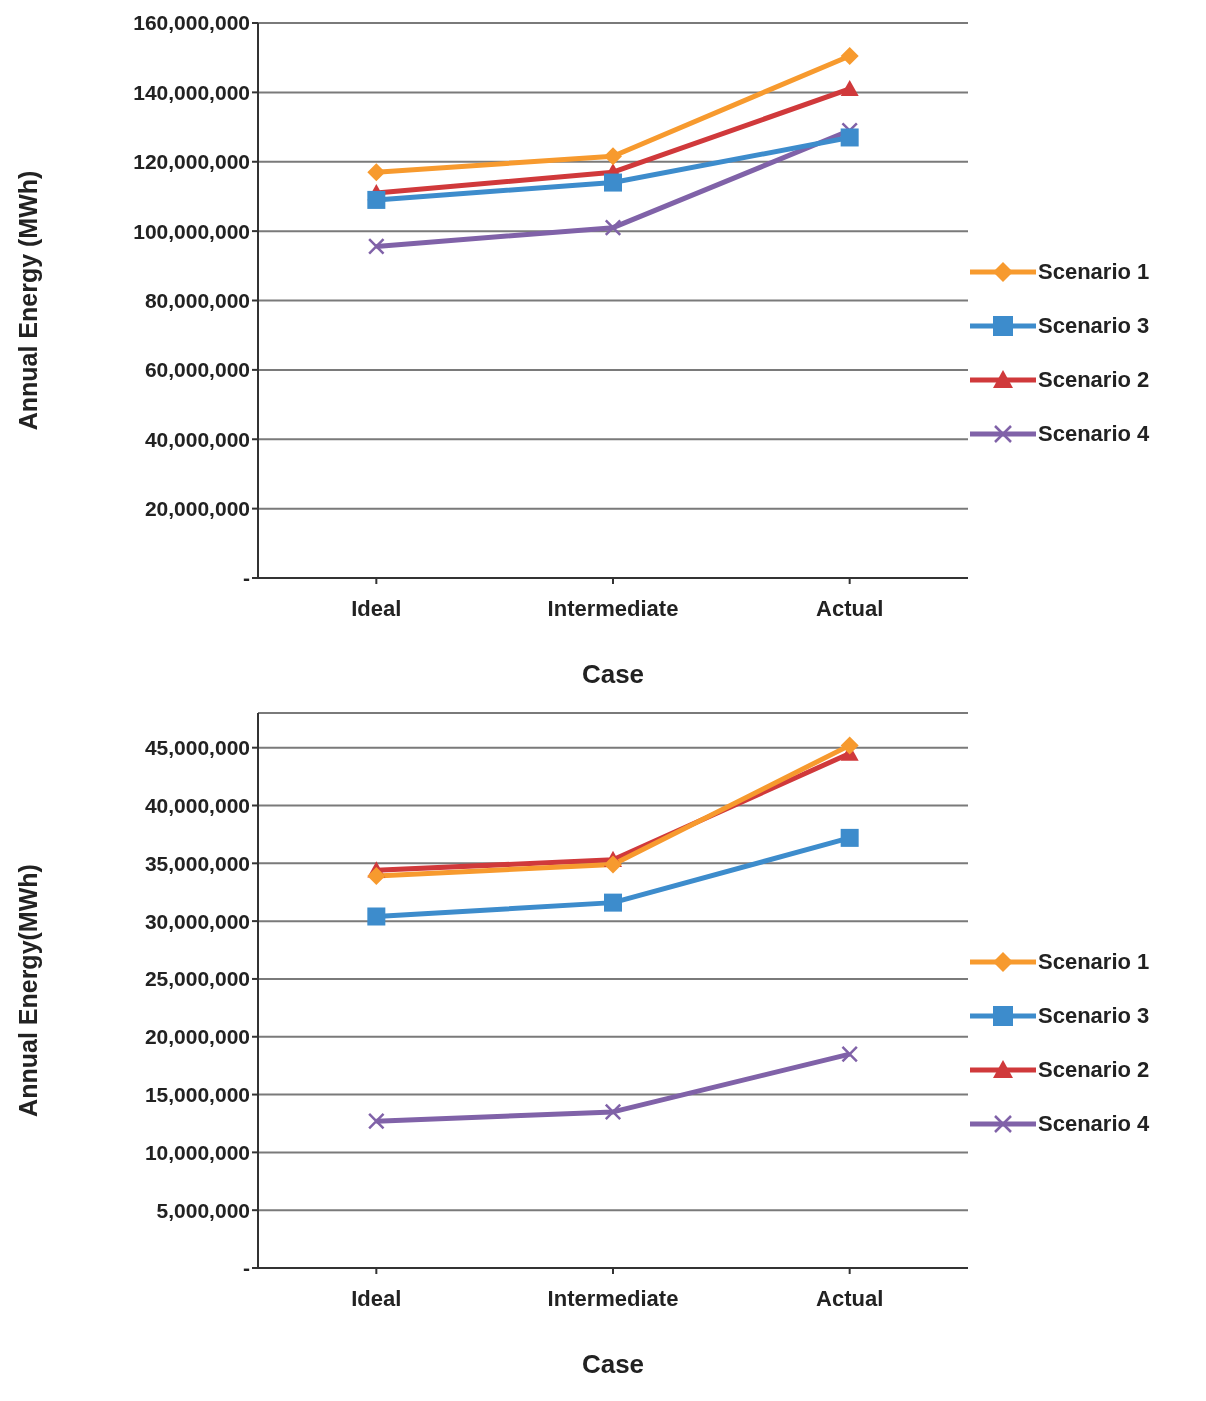 The width and height of the screenshot is (1206, 1401). I want to click on y-axis-title: Annual Energy(MWh), so click(27, 990).